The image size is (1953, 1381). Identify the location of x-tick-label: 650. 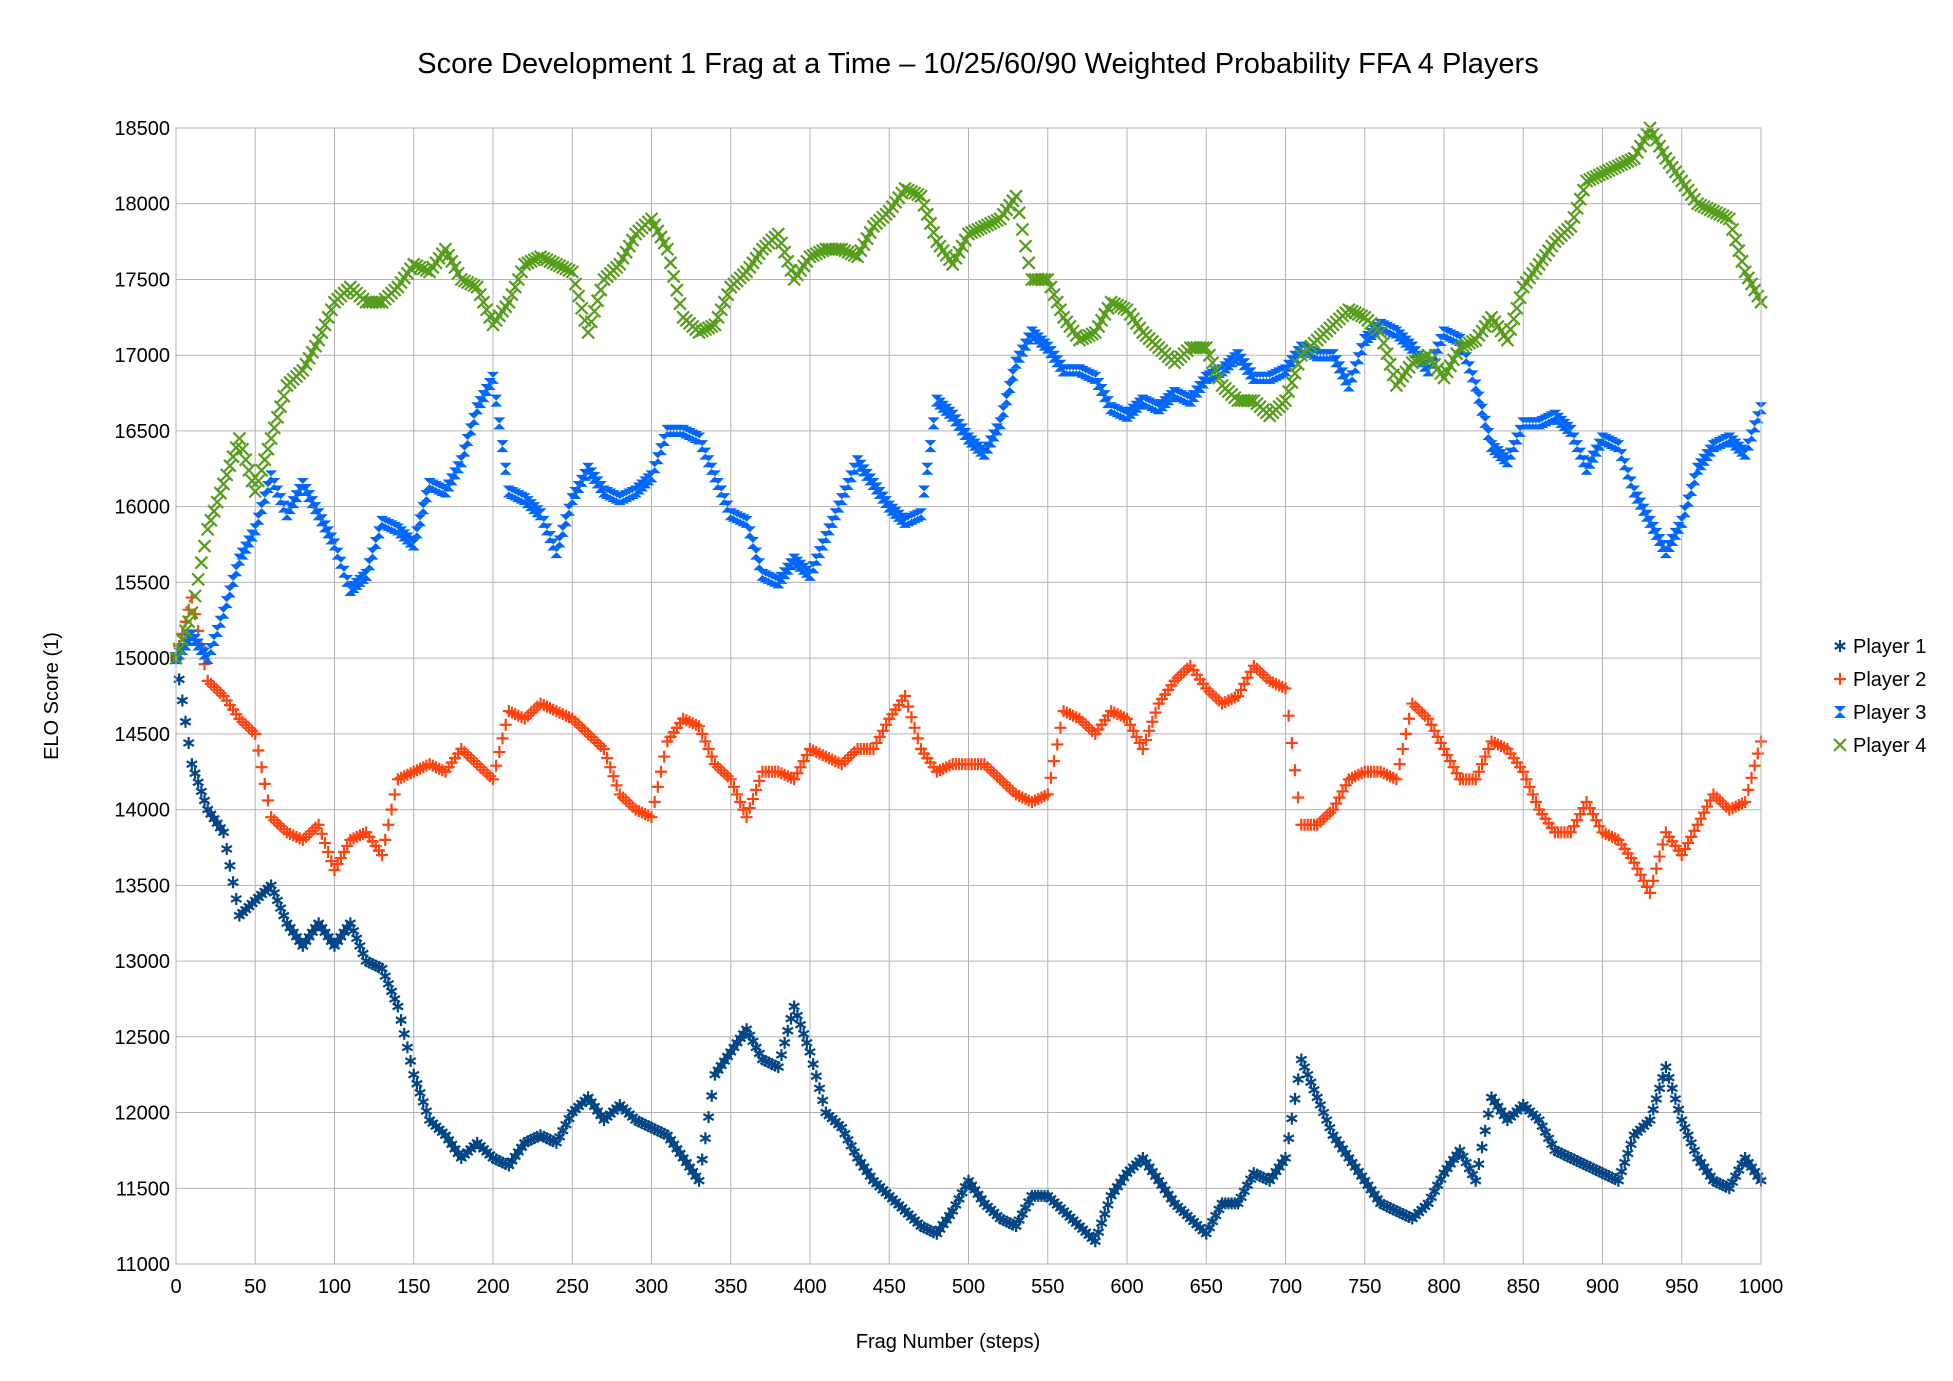
(1206, 1287).